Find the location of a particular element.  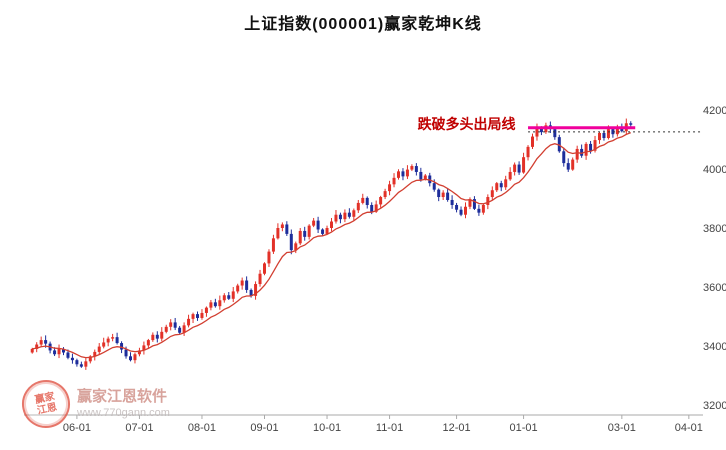

x-axis-label: 08-01 is located at coordinates (202, 428).